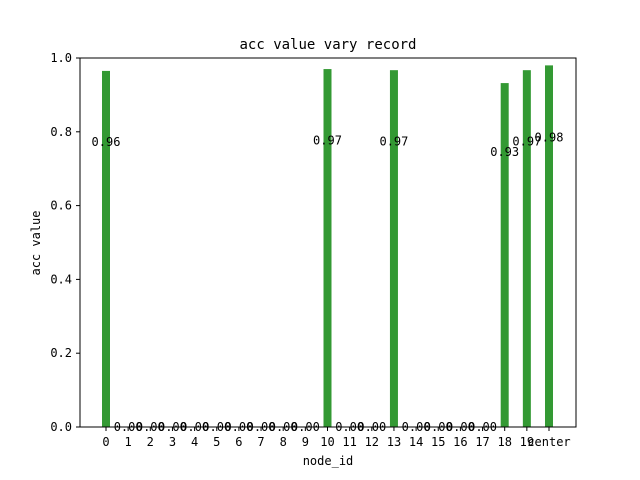  I want to click on y-tick-label: 0.6, so click(61, 206).